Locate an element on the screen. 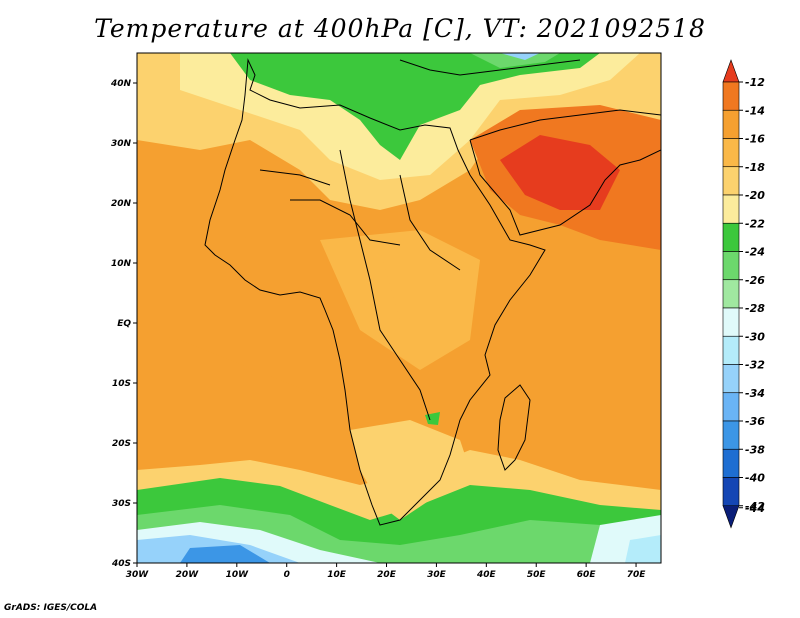 This screenshot has width=800, height=618. lon-tick-label: 20W is located at coordinates (188, 575).